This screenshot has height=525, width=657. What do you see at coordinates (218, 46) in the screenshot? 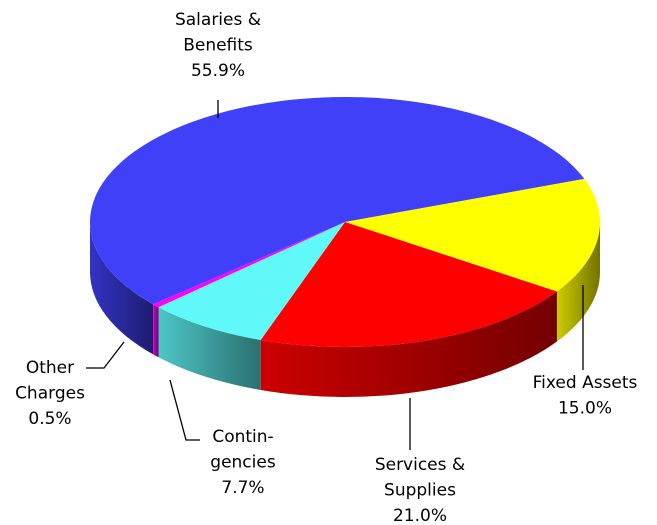
I see `category-label: Benefits` at bounding box center [218, 46].